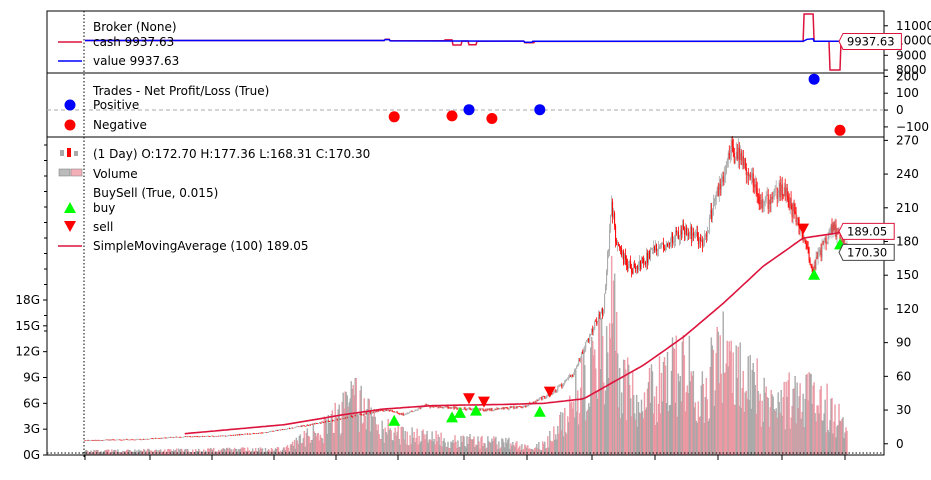 The width and height of the screenshot is (931, 480). What do you see at coordinates (70, 207) in the screenshot?
I see `price-legend-buy-swatch` at bounding box center [70, 207].